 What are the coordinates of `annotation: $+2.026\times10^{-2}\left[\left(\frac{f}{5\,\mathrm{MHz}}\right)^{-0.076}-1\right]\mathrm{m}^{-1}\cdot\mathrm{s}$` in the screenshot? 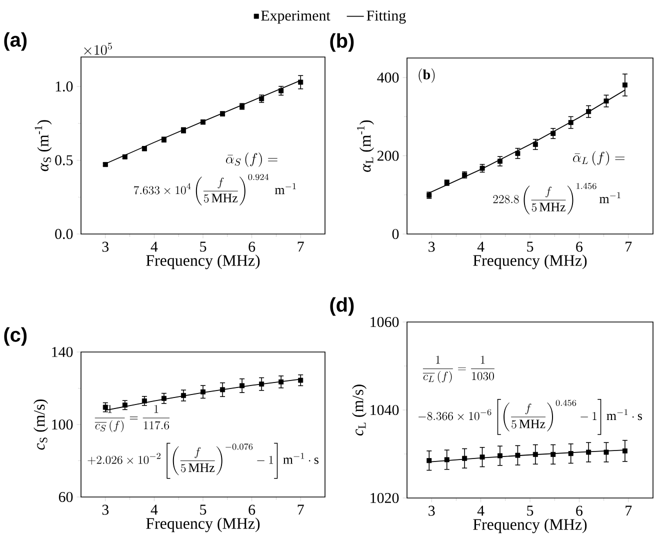 It's located at (203, 460).